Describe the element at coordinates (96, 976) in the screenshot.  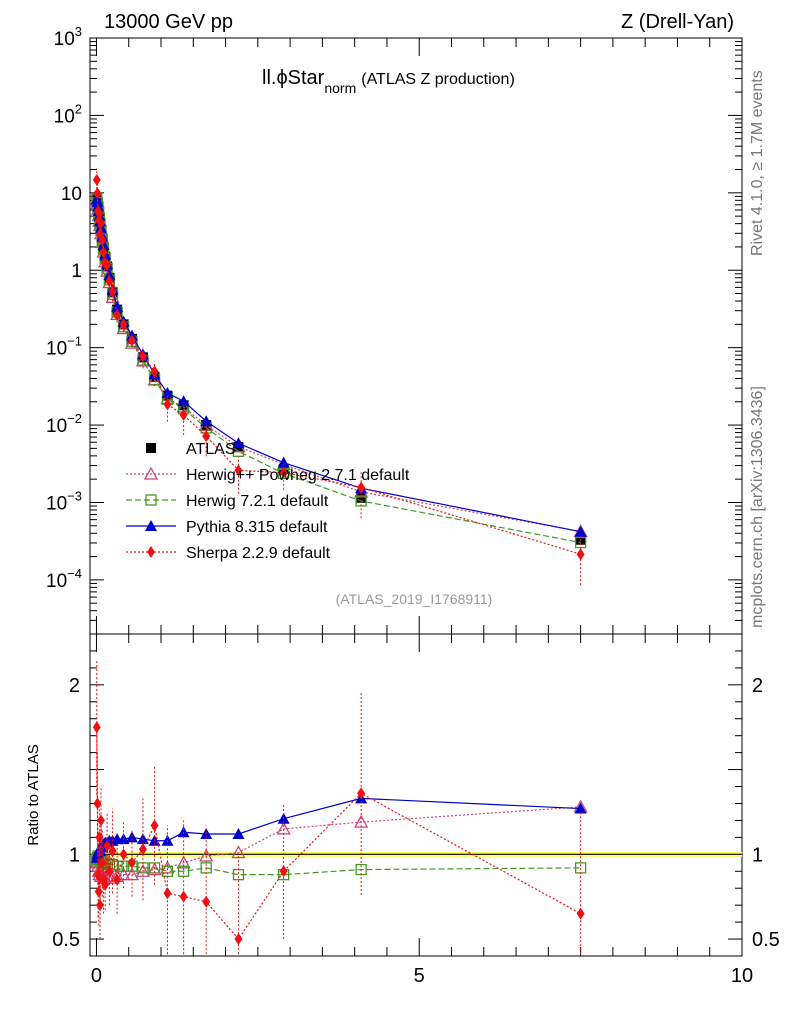
I see `x-tick-label: 0` at that location.